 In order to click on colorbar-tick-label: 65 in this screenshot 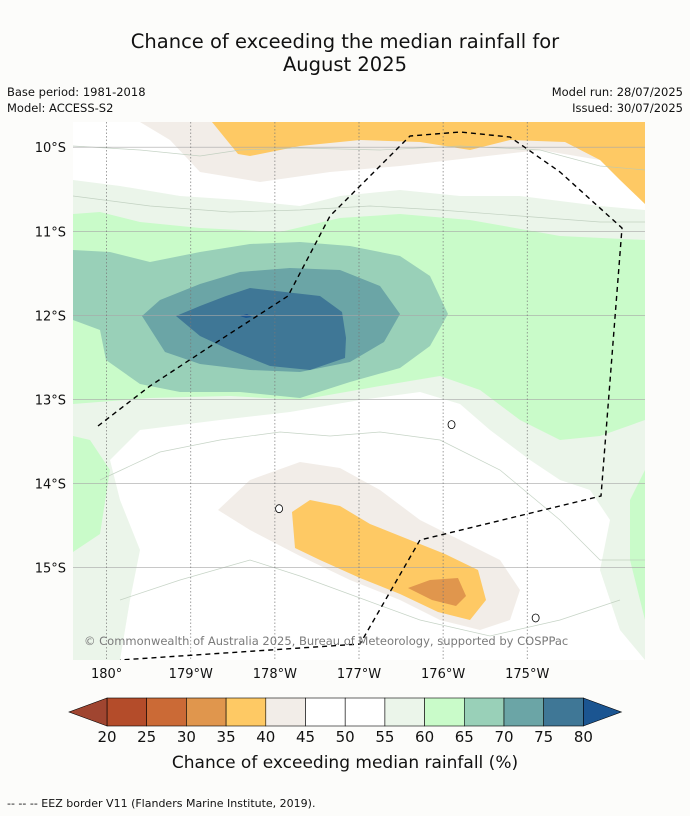, I will do `click(464, 737)`.